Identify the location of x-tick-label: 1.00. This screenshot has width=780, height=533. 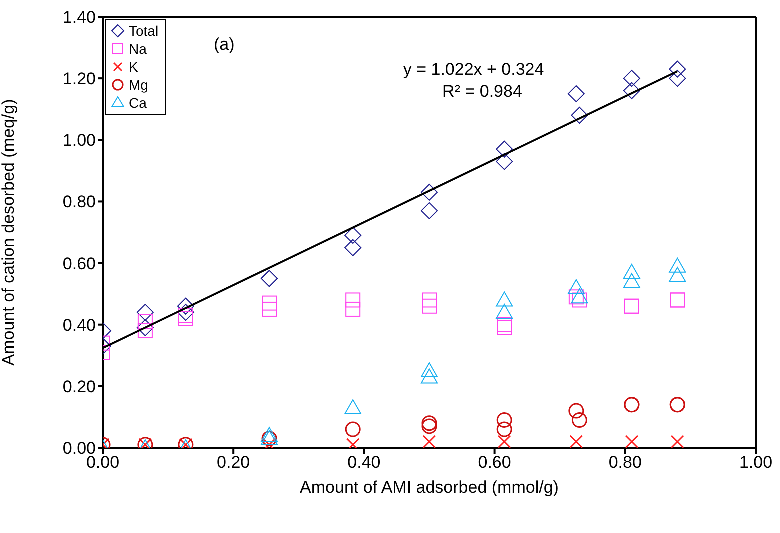
(756, 462).